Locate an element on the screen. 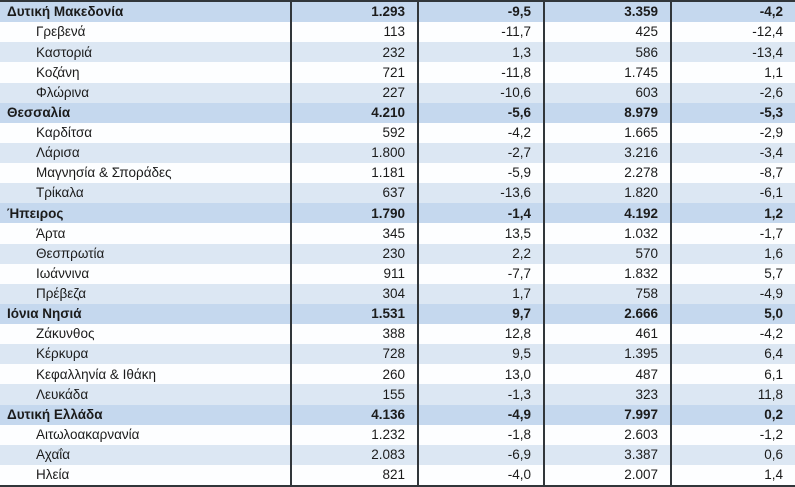 The height and width of the screenshot is (487, 795). value-cell-4: -13,4 is located at coordinates (732, 52).